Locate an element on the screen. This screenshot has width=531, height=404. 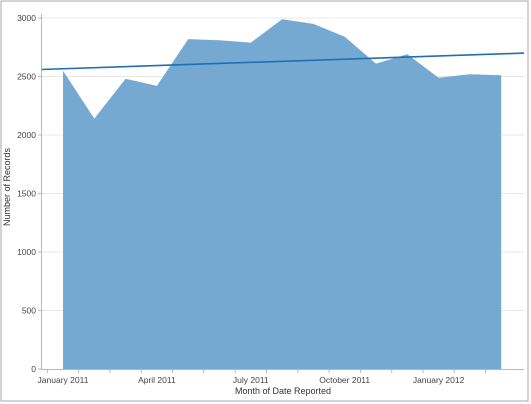
y-tick-label: 0 is located at coordinates (33, 369).